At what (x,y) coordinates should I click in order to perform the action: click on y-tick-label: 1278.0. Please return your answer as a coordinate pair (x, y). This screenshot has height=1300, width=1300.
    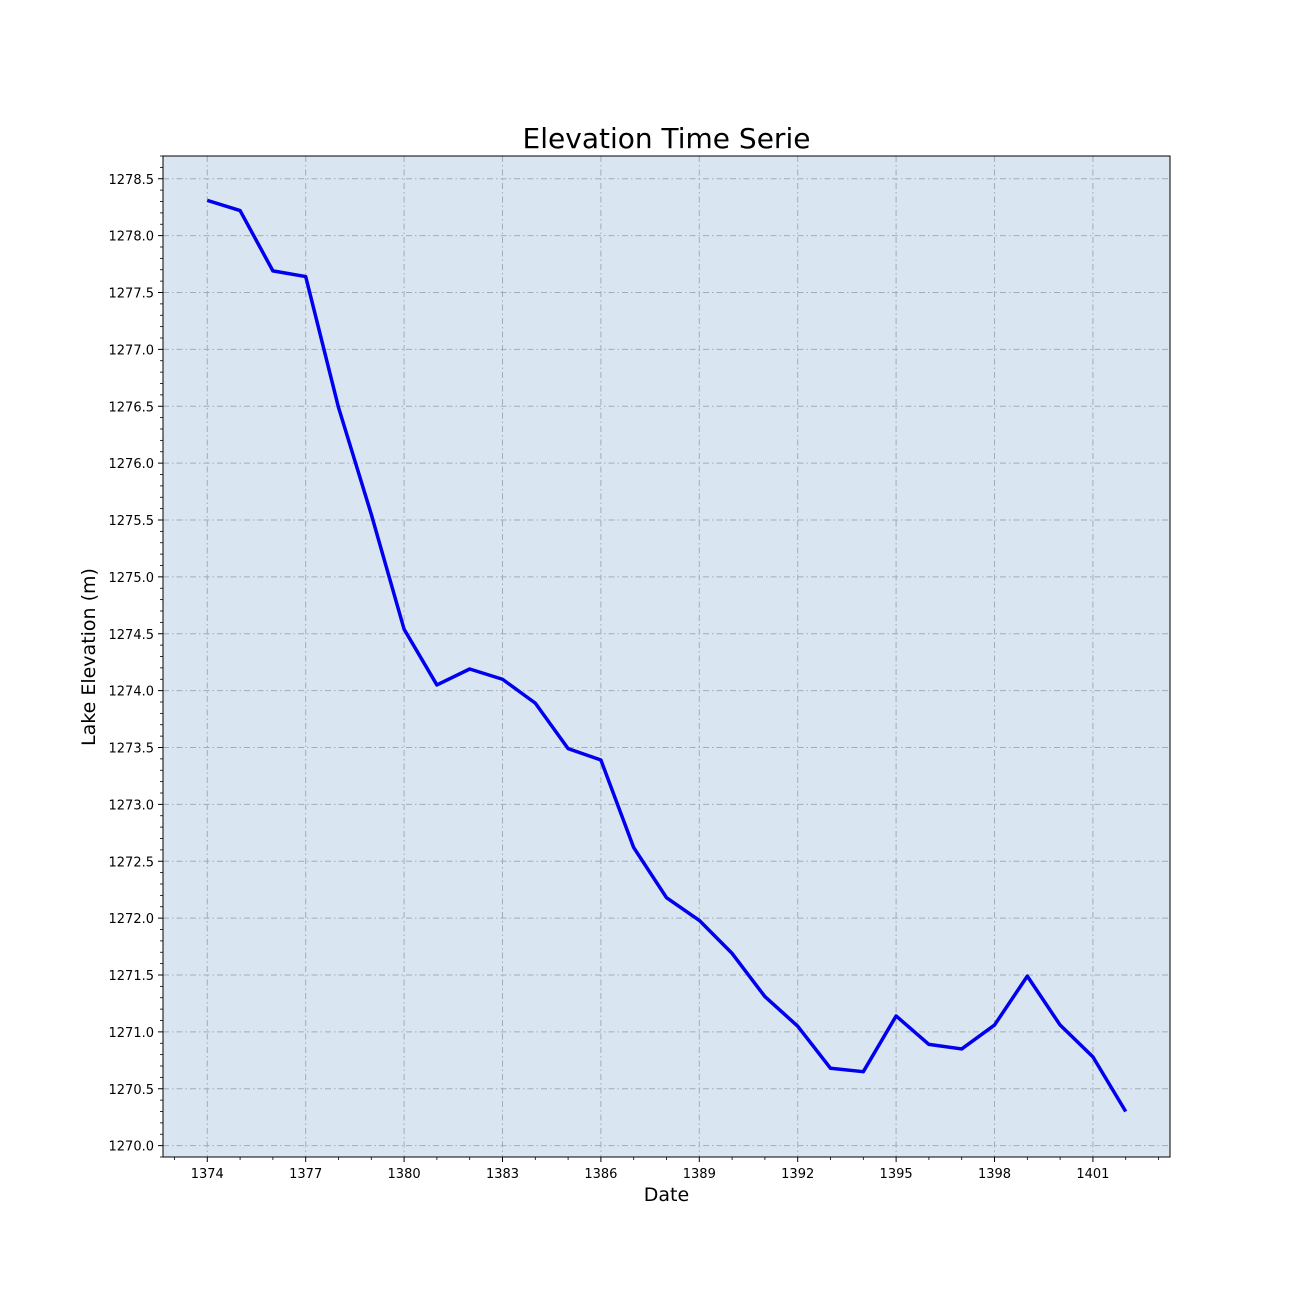
    Looking at the image, I should click on (132, 237).